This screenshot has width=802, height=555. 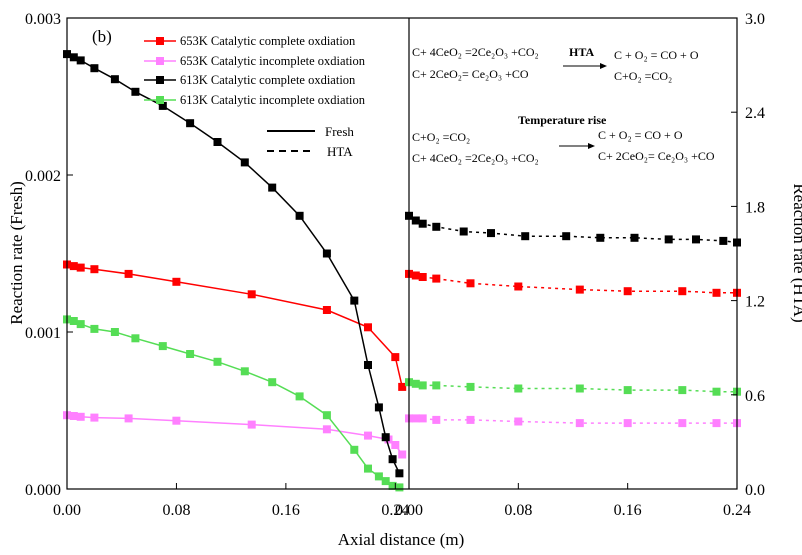 I want to click on y-tick-label-right: 0.0, so click(x=755, y=490).